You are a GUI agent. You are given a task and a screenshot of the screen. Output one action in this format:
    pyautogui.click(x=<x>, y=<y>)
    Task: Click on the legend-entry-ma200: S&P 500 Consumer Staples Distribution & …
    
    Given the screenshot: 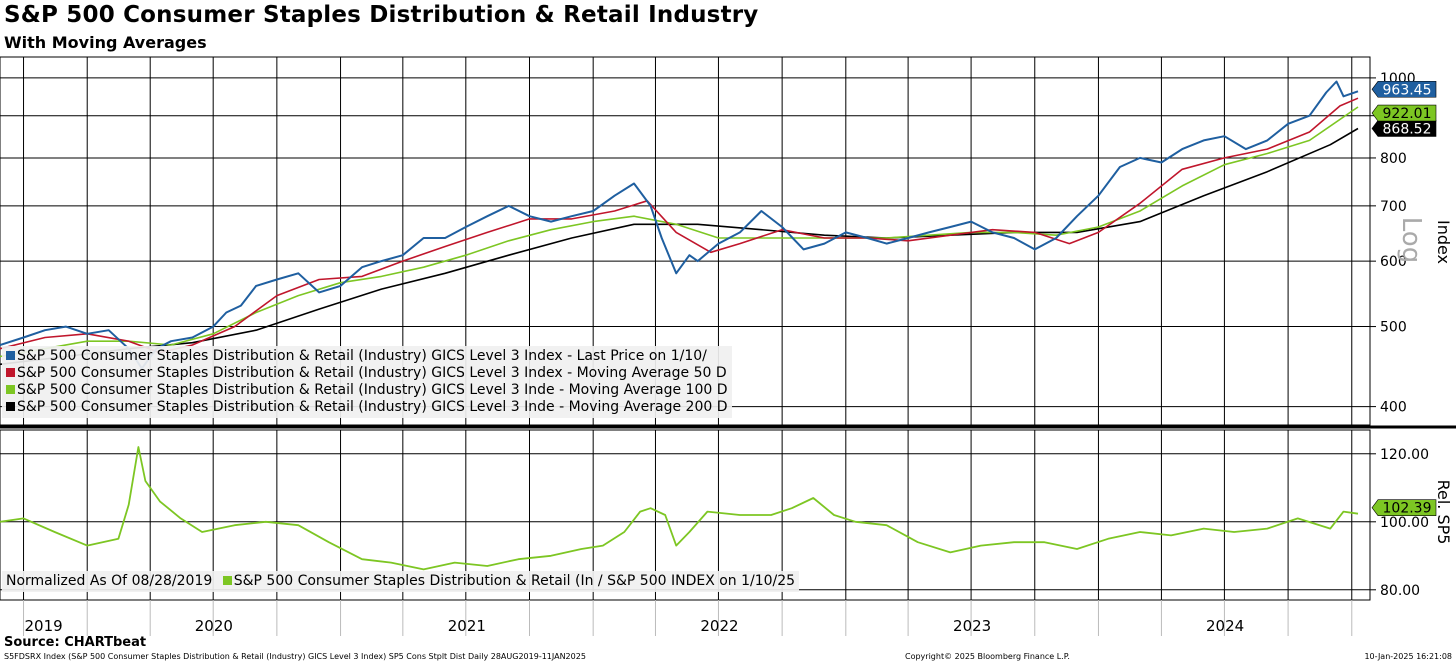 What is the action you would take?
    pyautogui.click(x=367, y=407)
    